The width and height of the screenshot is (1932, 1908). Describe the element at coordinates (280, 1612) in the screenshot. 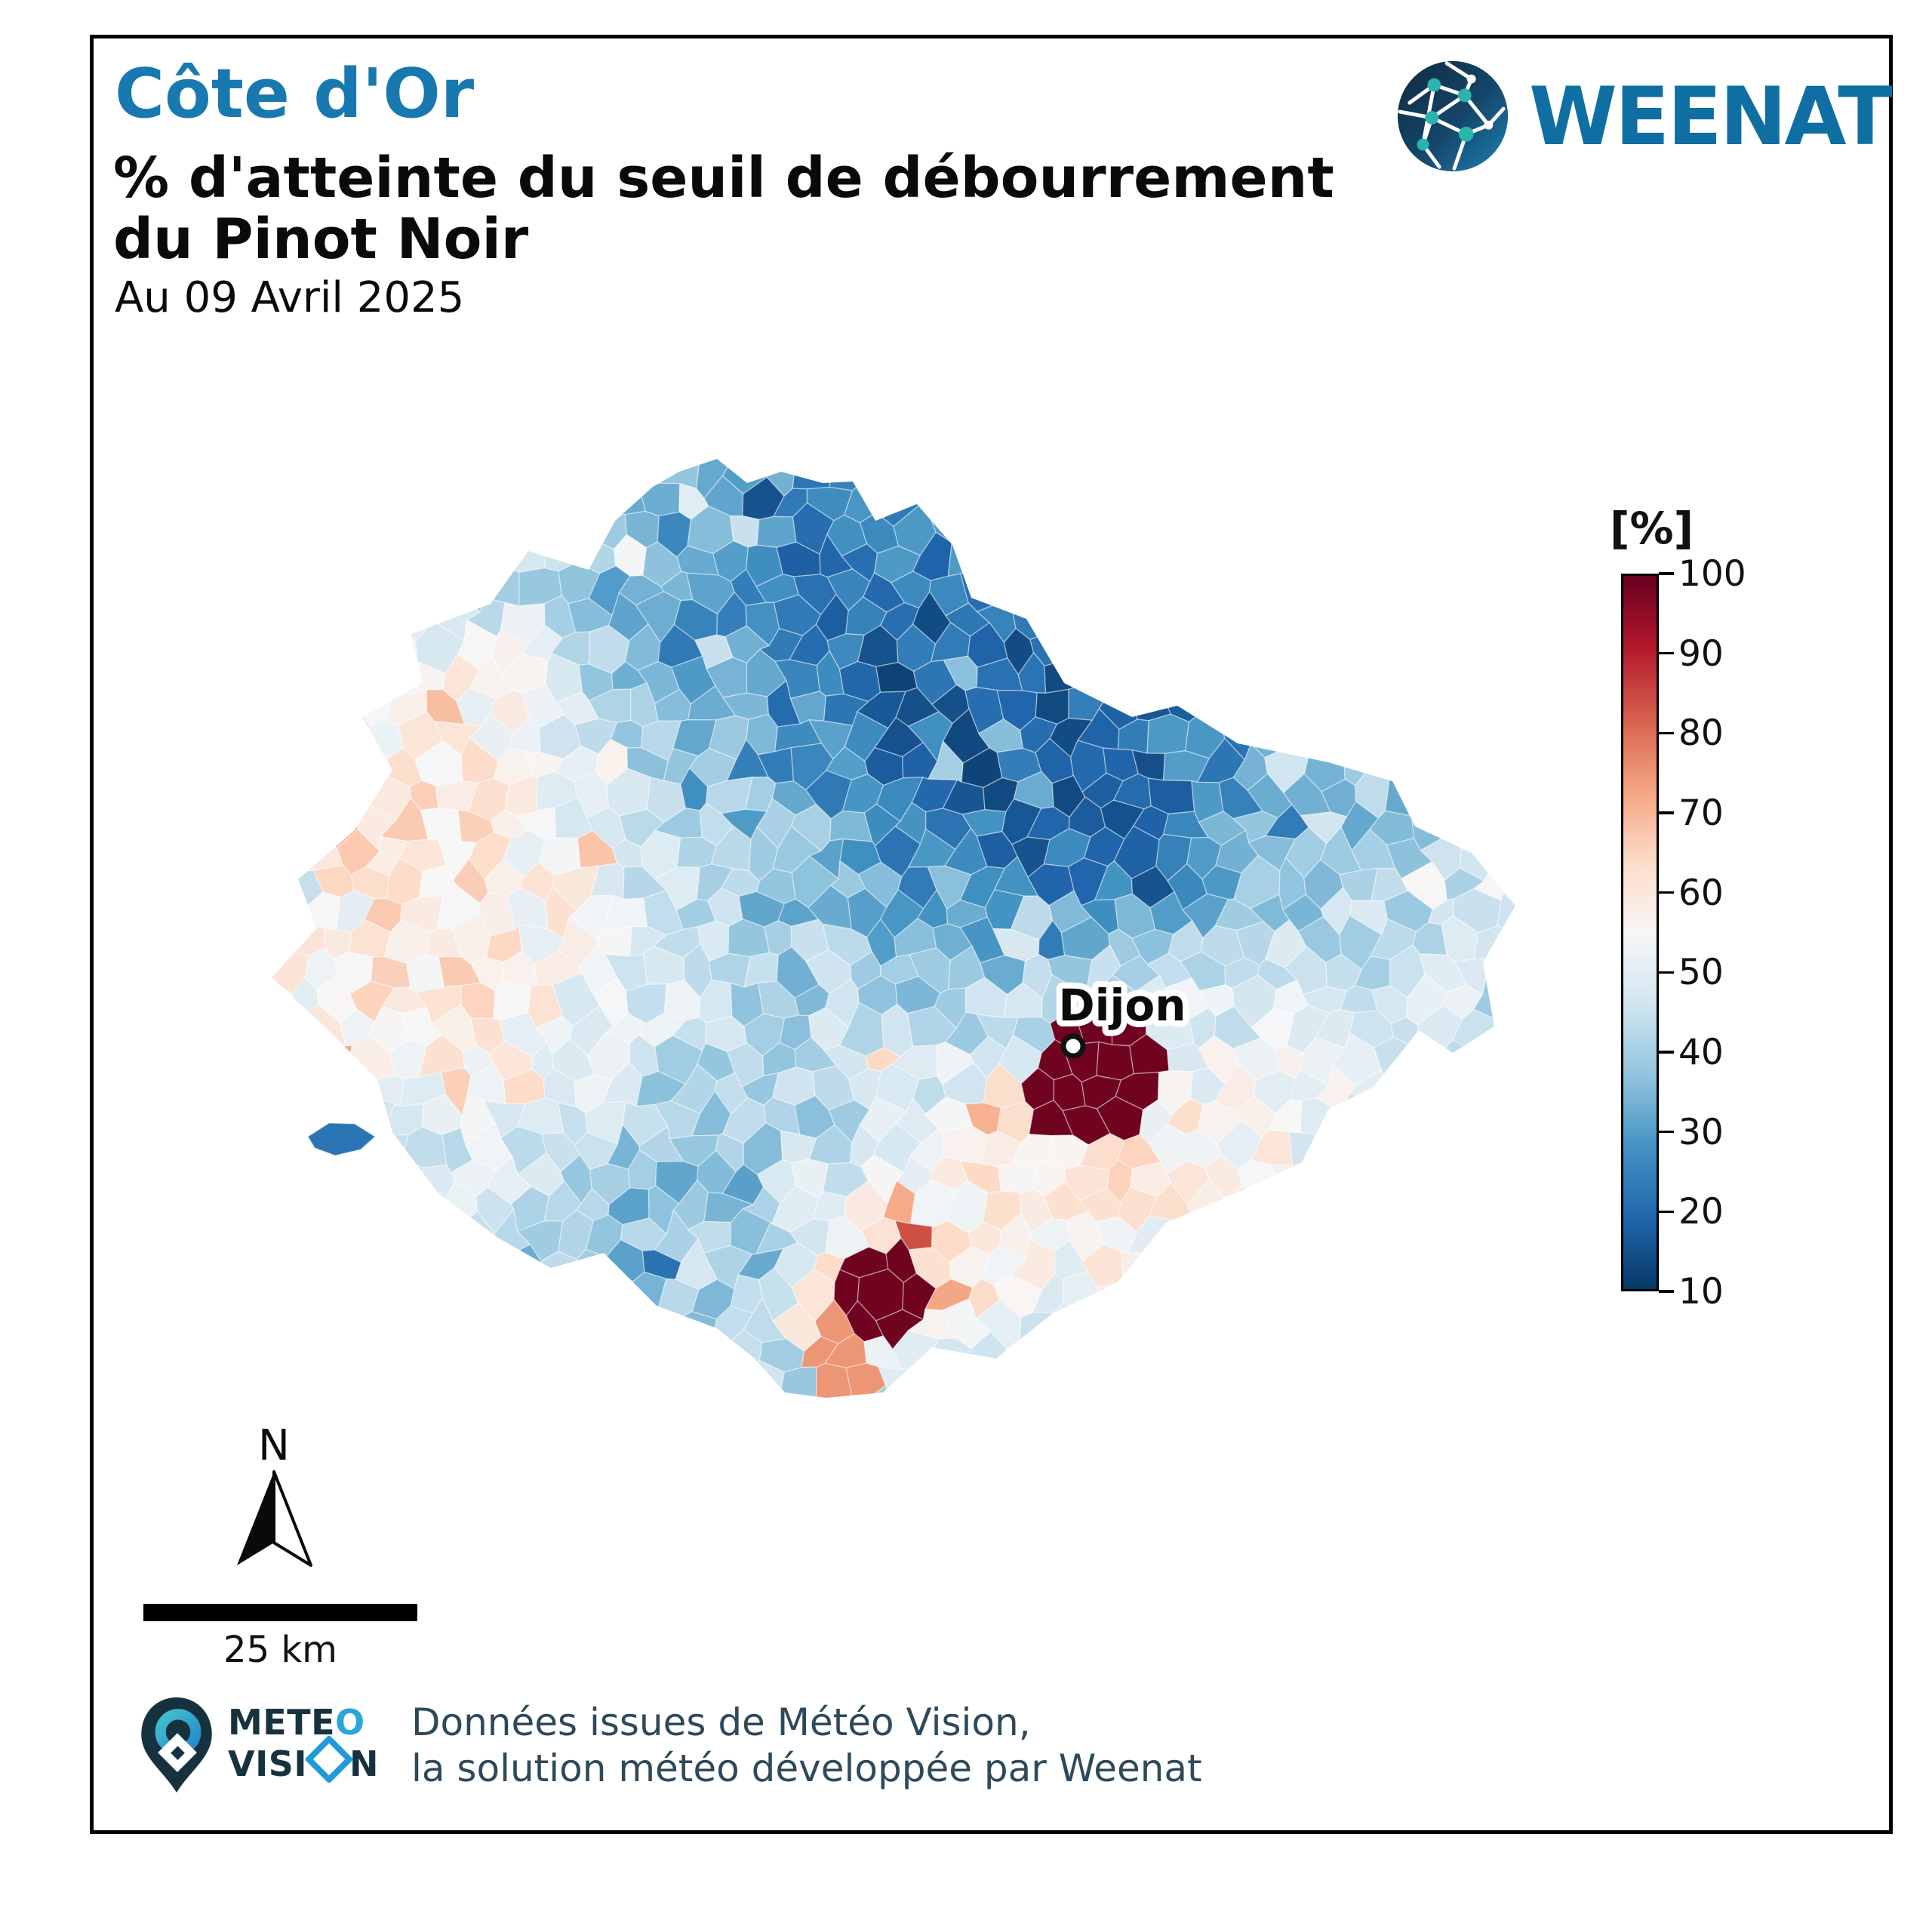

I see `scale-bar` at that location.